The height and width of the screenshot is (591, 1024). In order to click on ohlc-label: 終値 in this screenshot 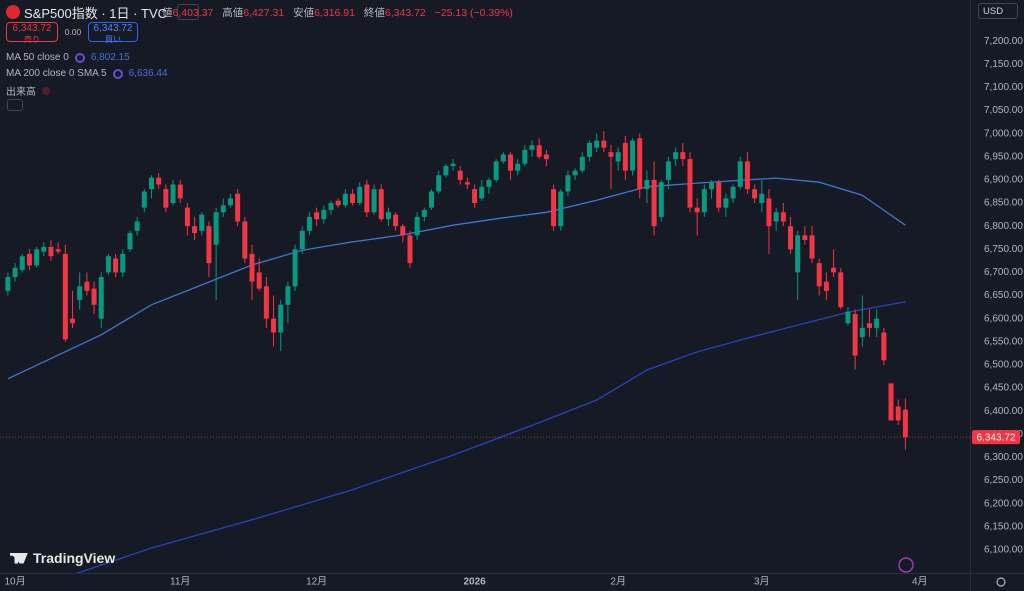, I will do `click(374, 13)`.